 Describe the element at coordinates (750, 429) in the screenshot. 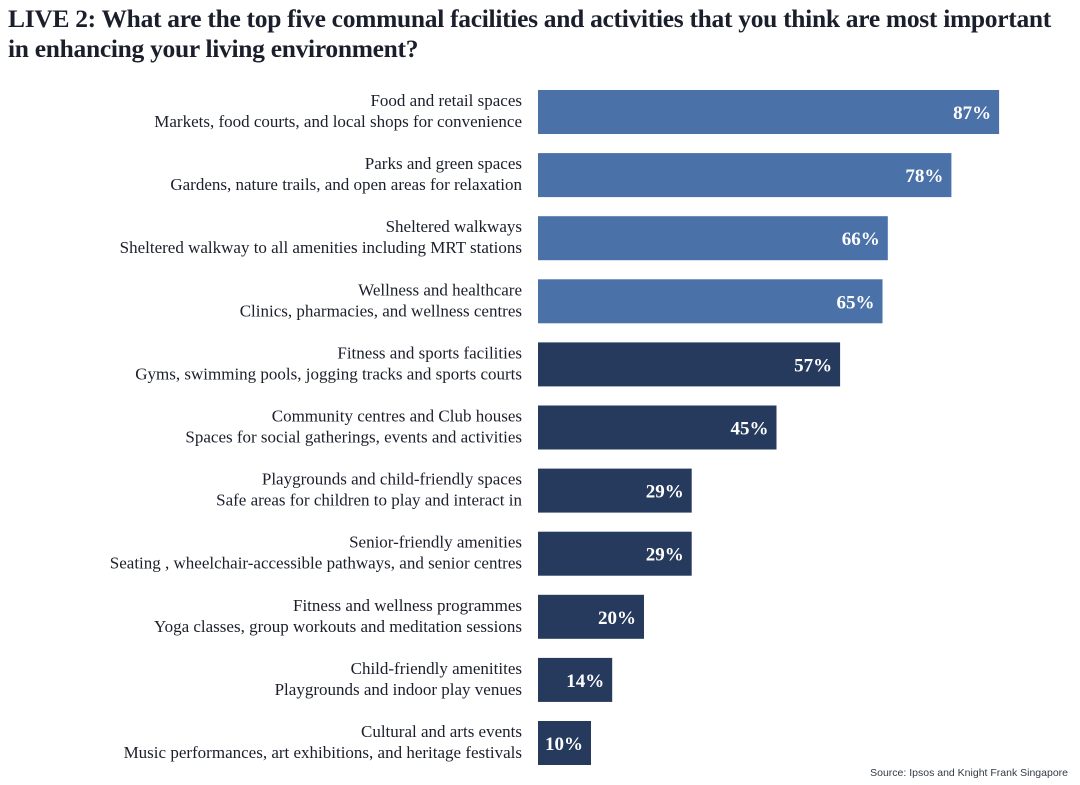

I see `value-label: 45%` at that location.